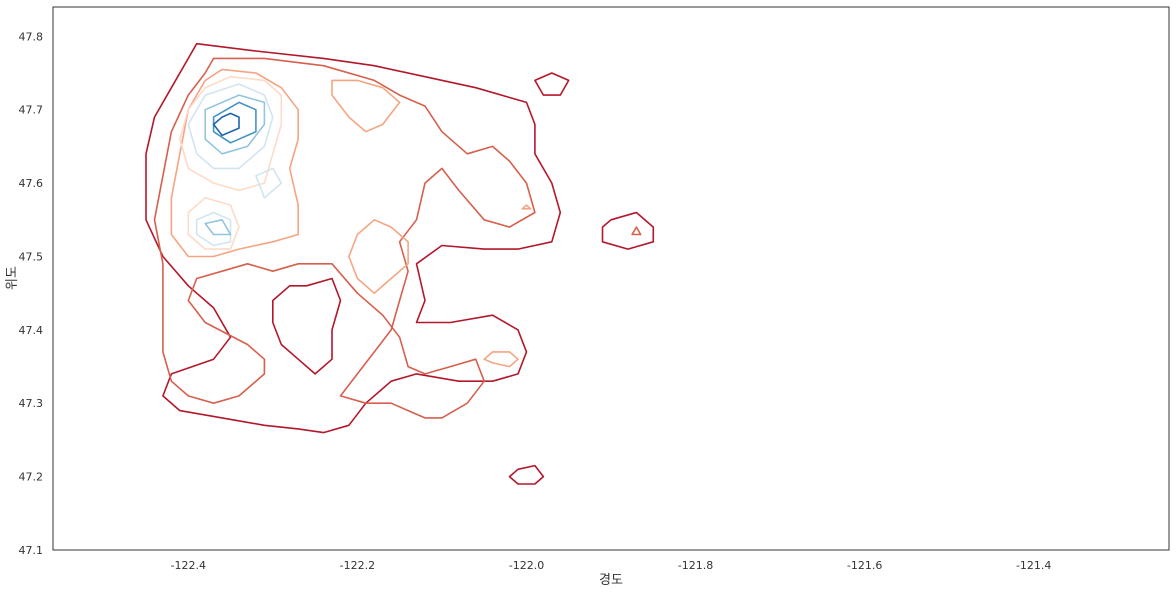 The height and width of the screenshot is (595, 1176). What do you see at coordinates (31, 36) in the screenshot?
I see `y-tick-label: 47.8` at bounding box center [31, 36].